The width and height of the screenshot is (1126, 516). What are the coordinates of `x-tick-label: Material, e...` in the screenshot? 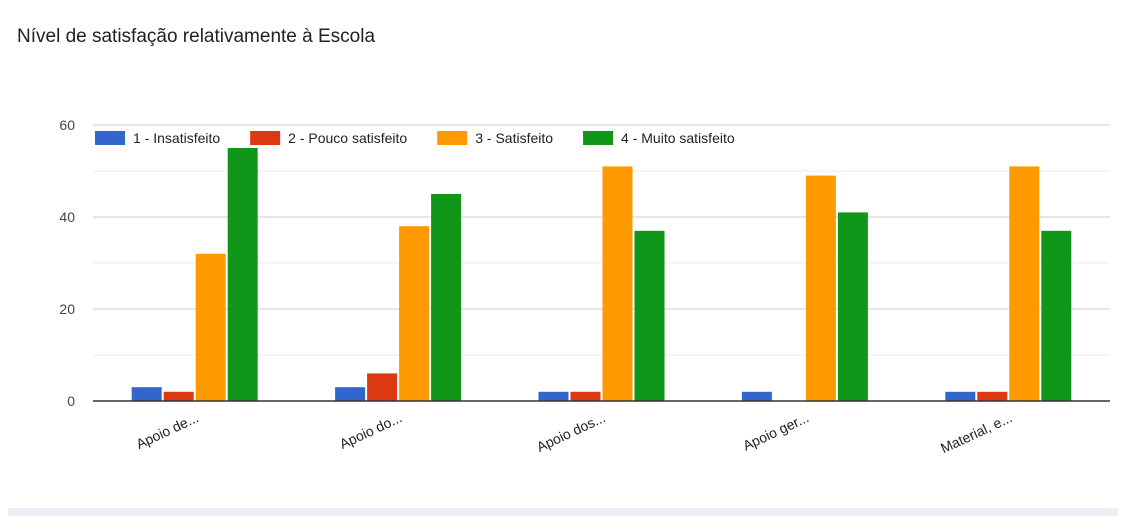 It's located at (976, 432).